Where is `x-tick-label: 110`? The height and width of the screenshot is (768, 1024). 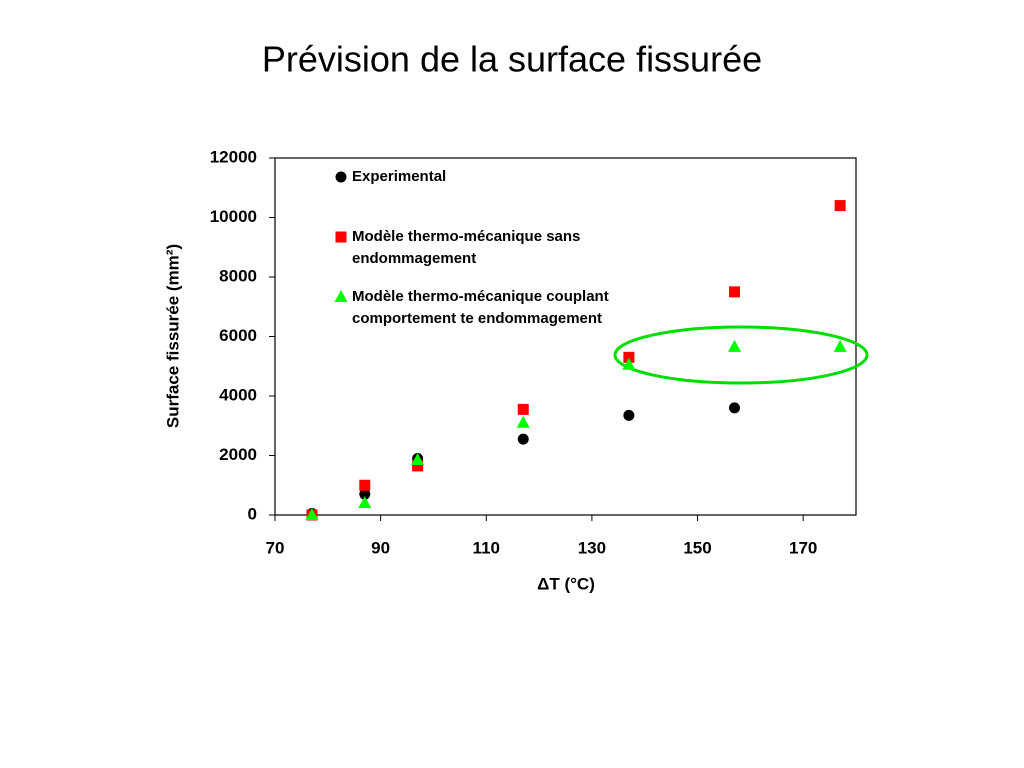 x-tick-label: 110 is located at coordinates (486, 547).